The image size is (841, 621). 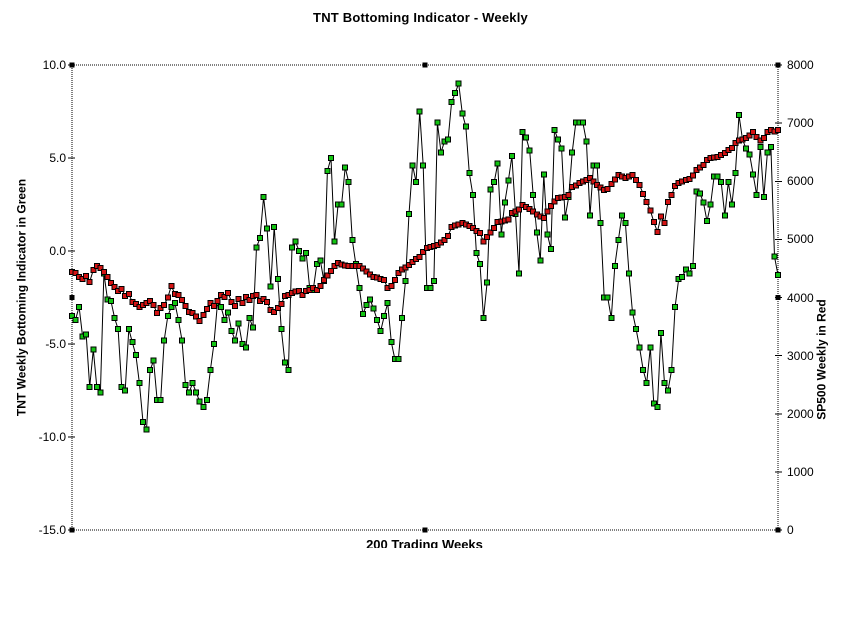 I want to click on right-tick-label: 2000, so click(x=800, y=413).